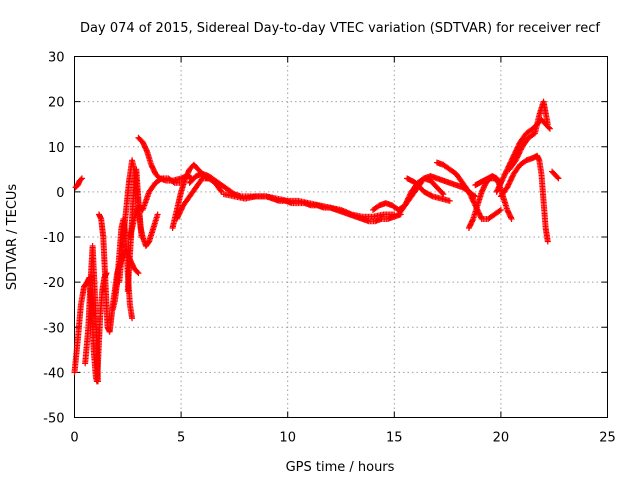  What do you see at coordinates (53, 373) in the screenshot?
I see `y-tick-label: -40` at bounding box center [53, 373].